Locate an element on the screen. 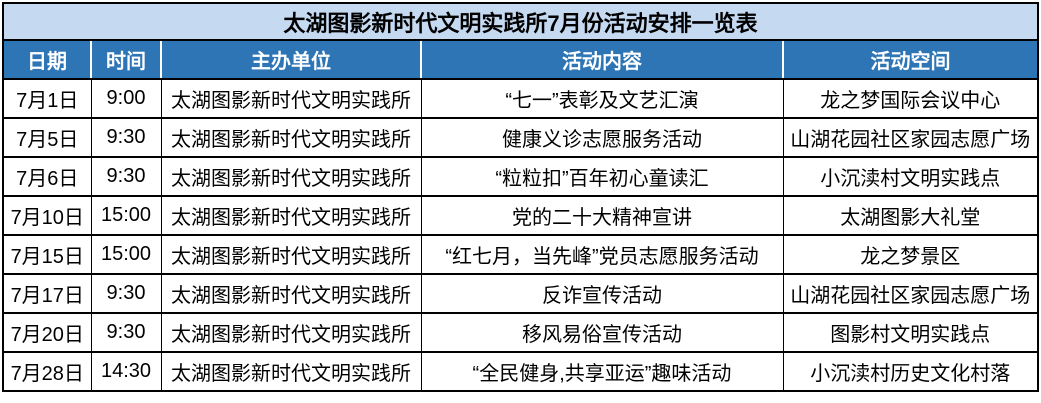  title-row: 太湖图影新时代文明实践所7月份活动安排一览表 is located at coordinates (520, 21).